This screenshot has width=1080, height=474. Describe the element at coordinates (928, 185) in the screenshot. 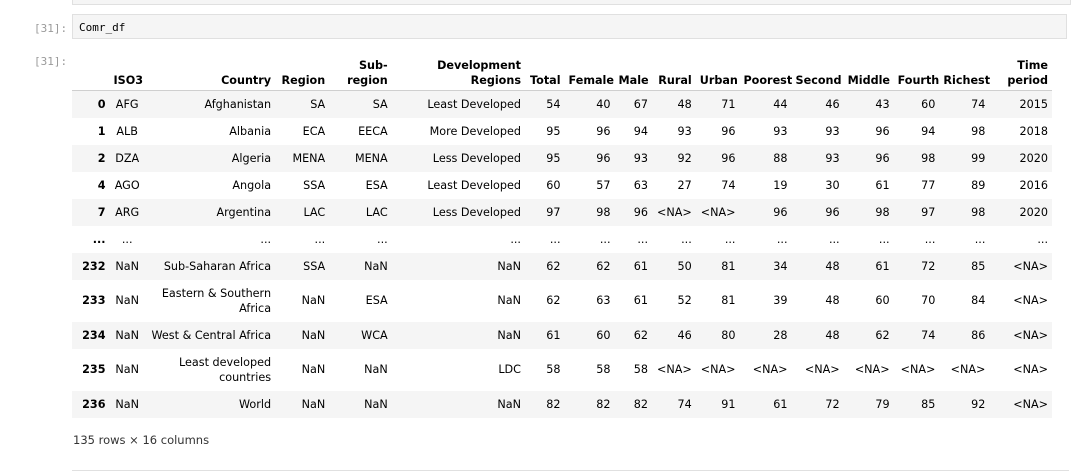

I see `table-cell: 77` at that location.